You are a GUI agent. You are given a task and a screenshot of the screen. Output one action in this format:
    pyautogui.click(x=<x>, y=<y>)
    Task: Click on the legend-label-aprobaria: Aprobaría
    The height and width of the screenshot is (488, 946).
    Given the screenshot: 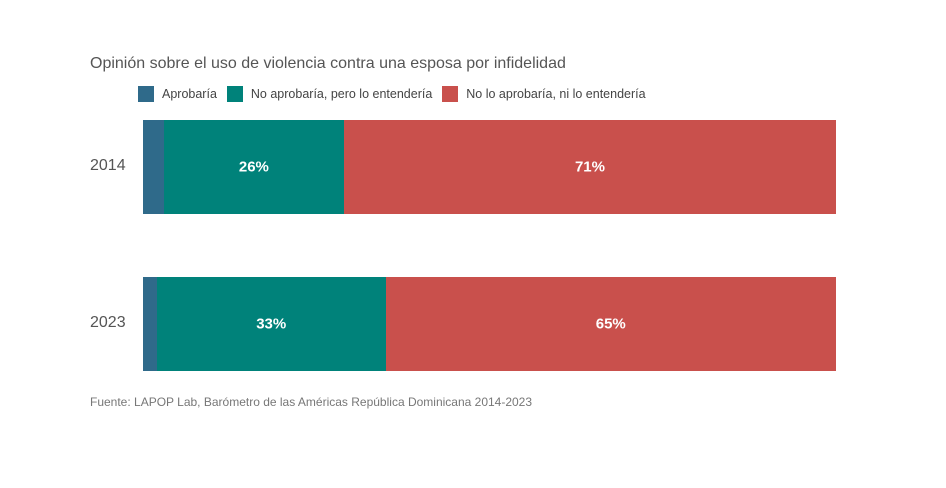 What is the action you would take?
    pyautogui.click(x=189, y=94)
    